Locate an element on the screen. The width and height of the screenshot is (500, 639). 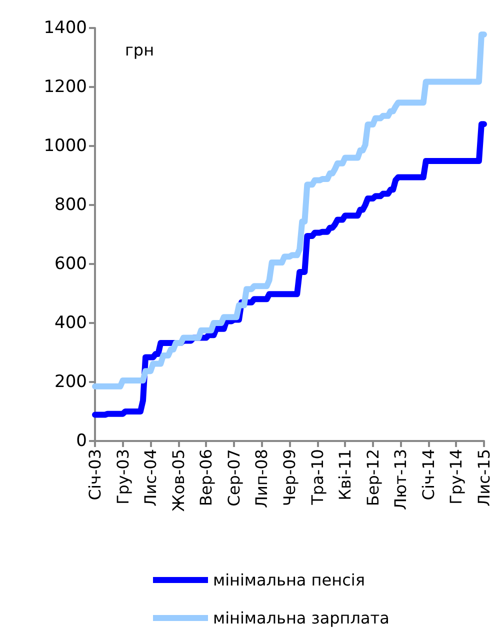
x-tick-label: Лип-08 is located at coordinates (262, 478).